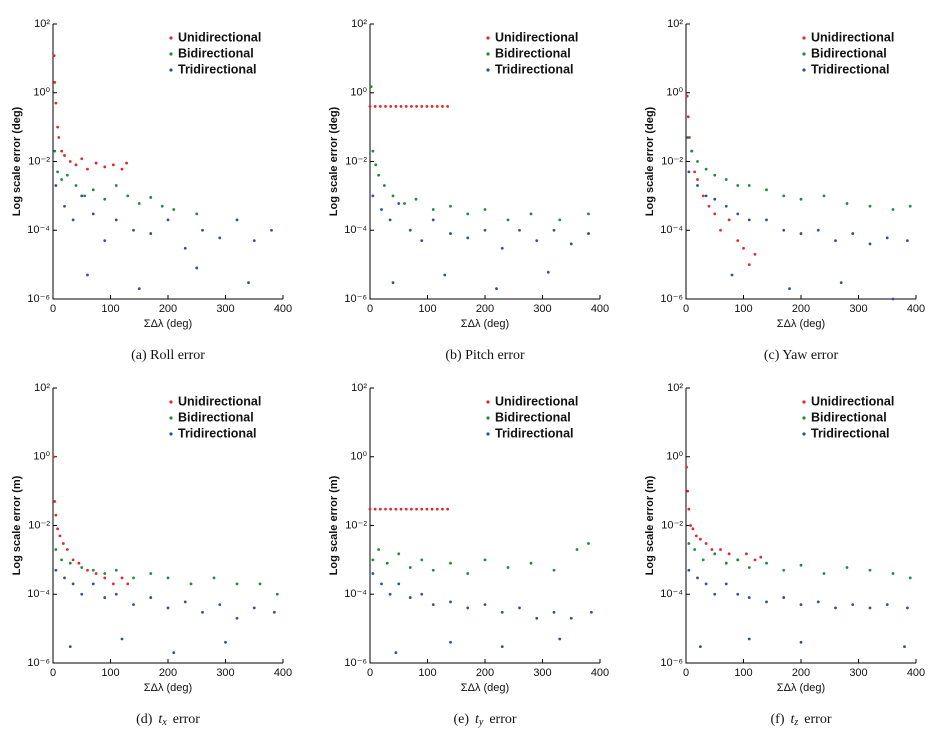 This screenshot has width=939, height=732. I want to click on x-tick-label: 100, so click(110, 673).